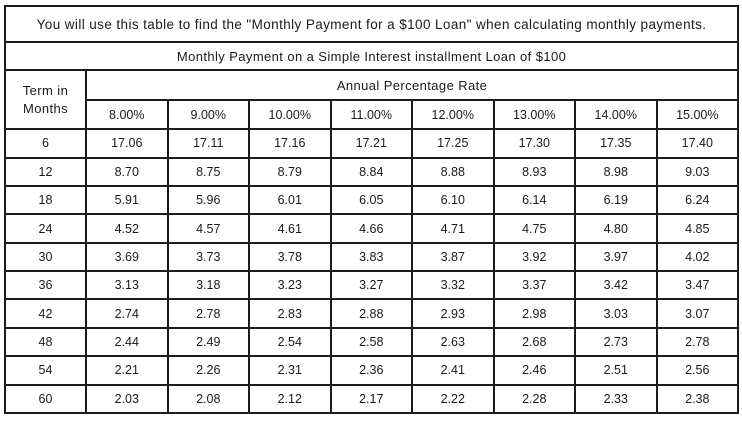  I want to click on table-row: 24 4.52 4.57 4.61 4.66 4.71 4.75 4.80 4.85, so click(372, 228).